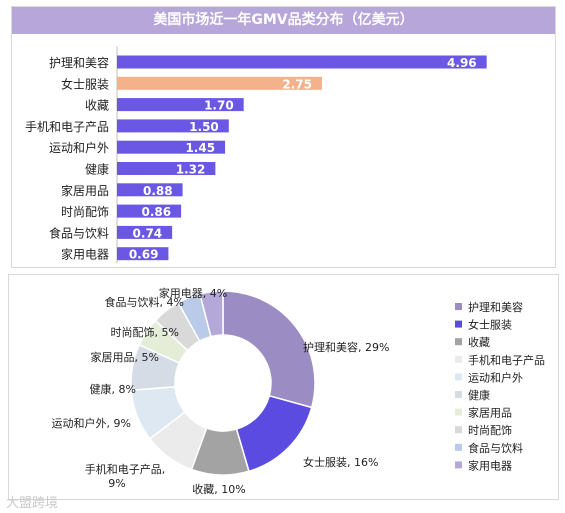 This screenshot has height=513, width=565. Describe the element at coordinates (479, 342) in the screenshot. I see `legend-label: 收藏` at that location.